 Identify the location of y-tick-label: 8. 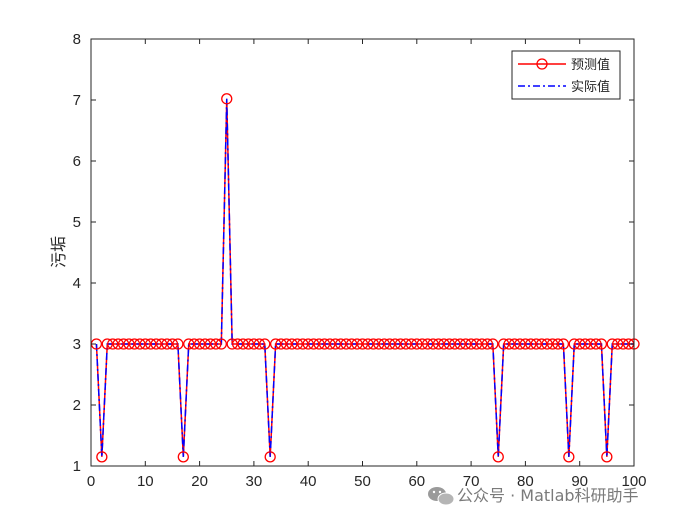
(77, 39).